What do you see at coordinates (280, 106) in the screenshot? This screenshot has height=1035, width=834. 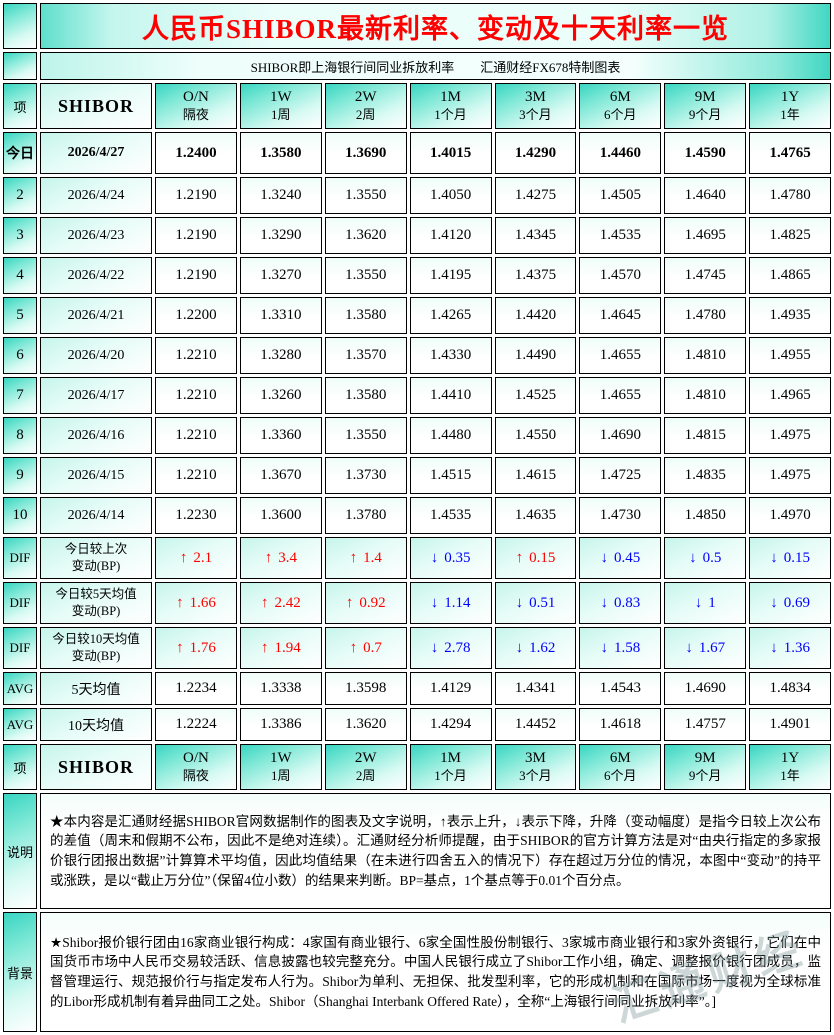 I see `column-header-1w: 1W 1周` at bounding box center [280, 106].